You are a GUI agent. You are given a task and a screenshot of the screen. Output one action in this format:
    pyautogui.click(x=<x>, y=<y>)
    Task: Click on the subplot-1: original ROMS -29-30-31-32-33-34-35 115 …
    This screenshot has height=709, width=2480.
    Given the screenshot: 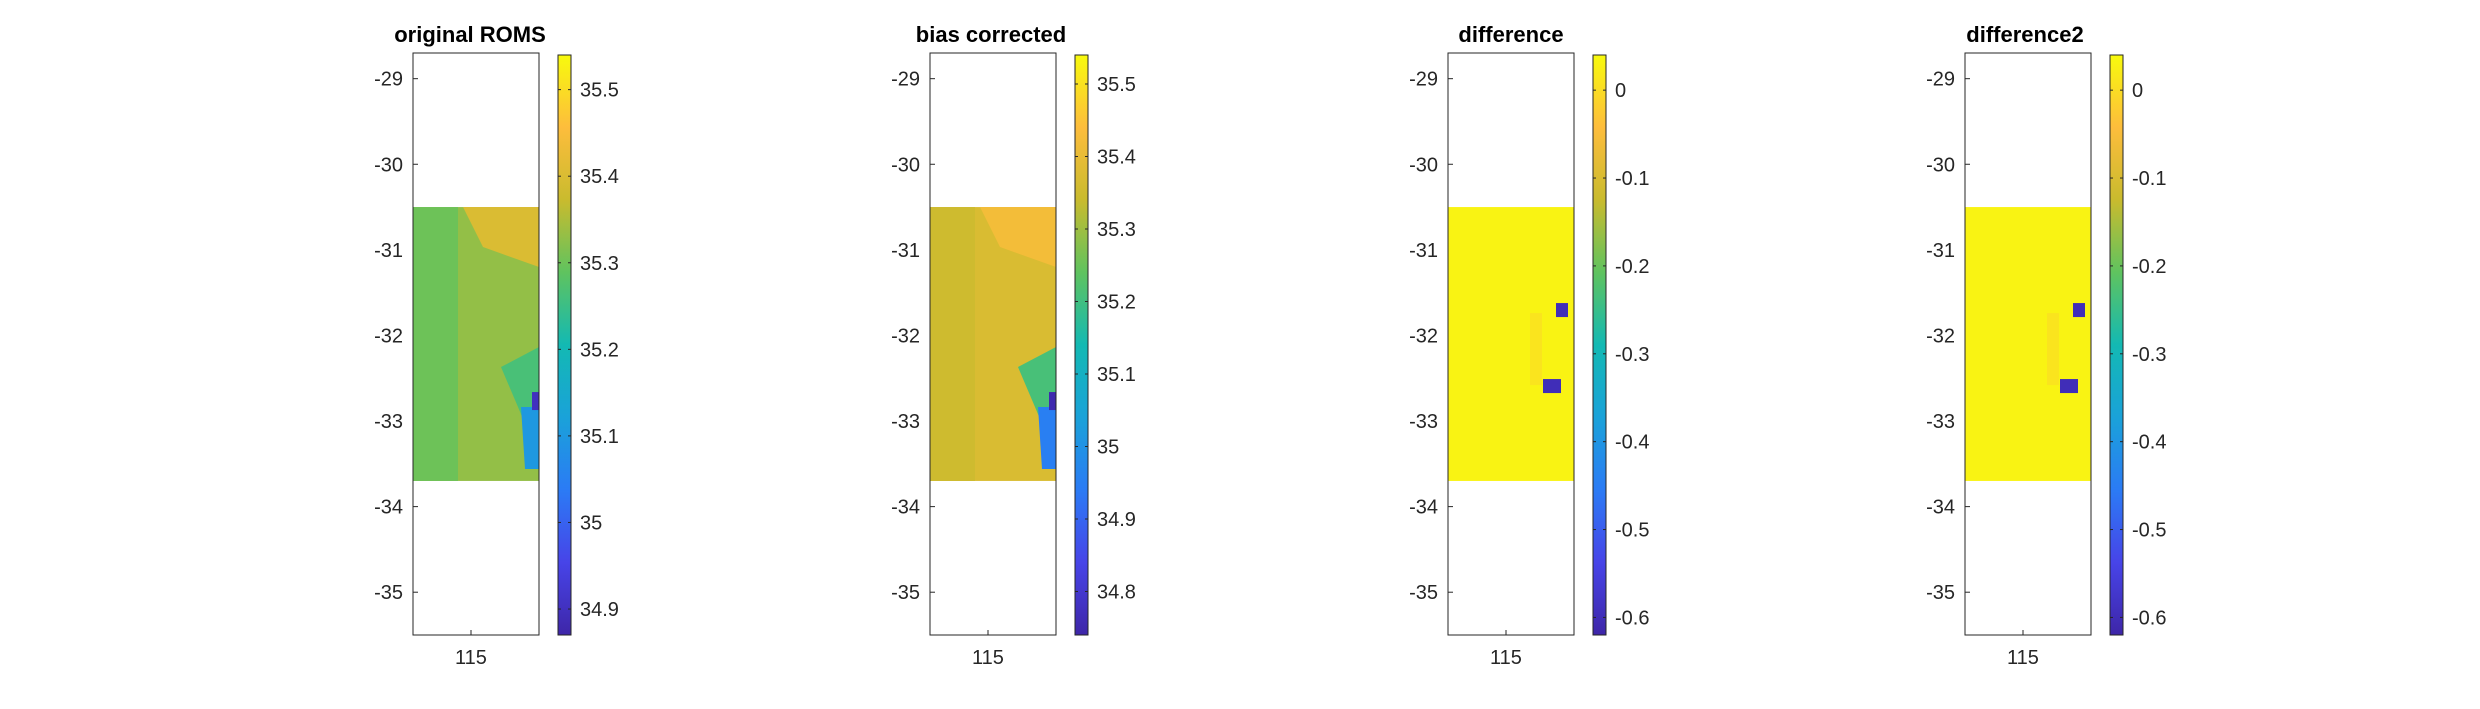 What is the action you would take?
    pyautogui.click(x=496, y=345)
    